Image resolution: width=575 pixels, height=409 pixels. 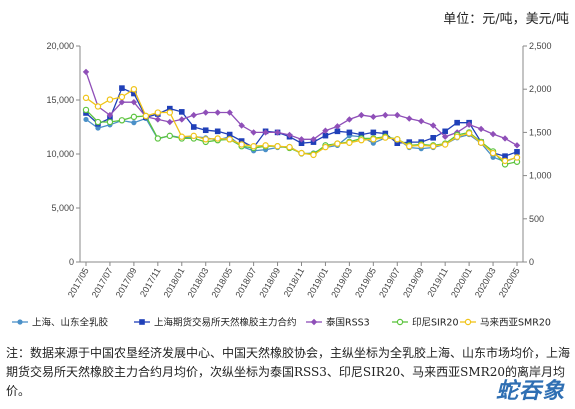 I want to click on x-tick-label: 2019/03, so click(x=341, y=282).